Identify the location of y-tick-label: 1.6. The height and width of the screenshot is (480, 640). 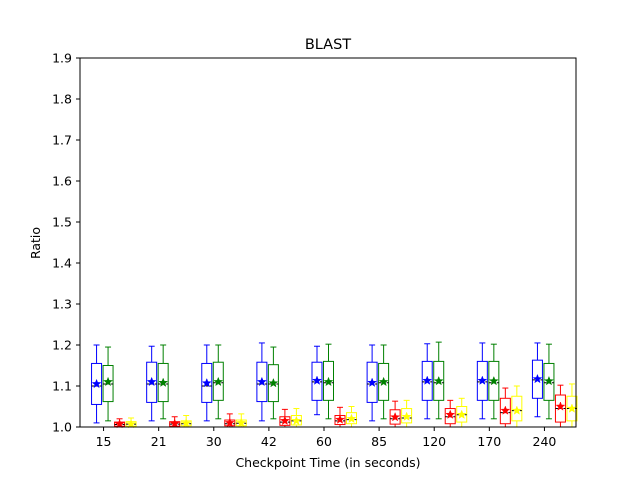
(62, 181).